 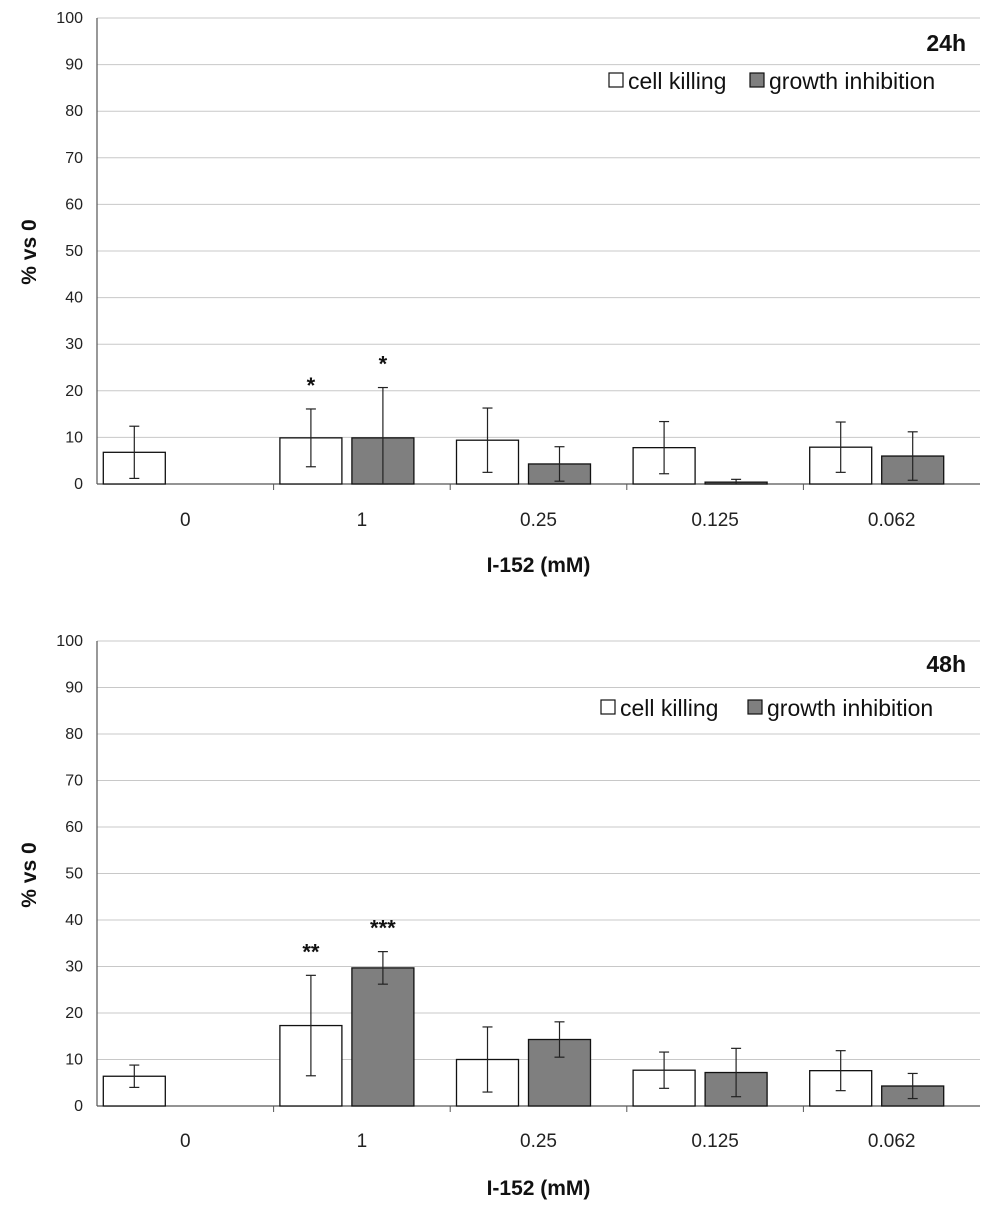 I want to click on significance-marker: **, so click(x=311, y=951).